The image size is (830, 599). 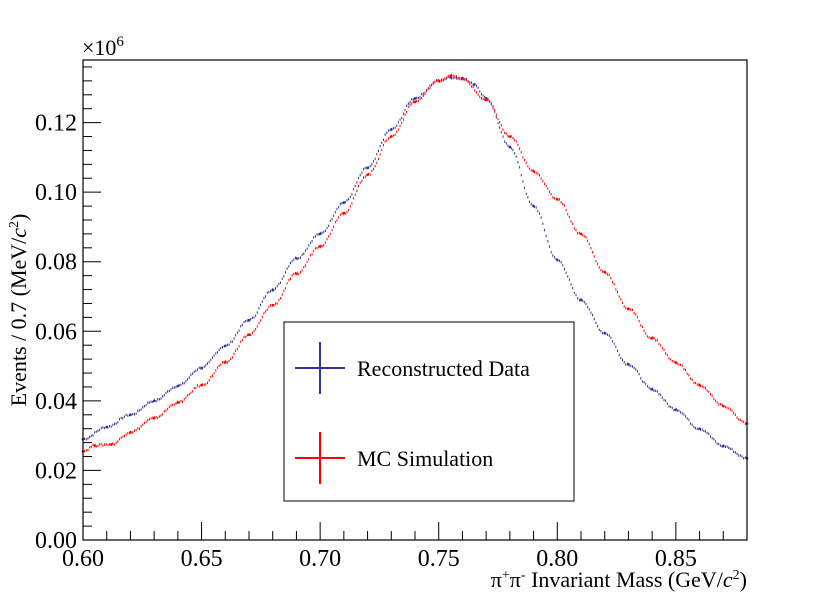 What do you see at coordinates (120, 42) in the screenshot?
I see `exponent-power: 6` at bounding box center [120, 42].